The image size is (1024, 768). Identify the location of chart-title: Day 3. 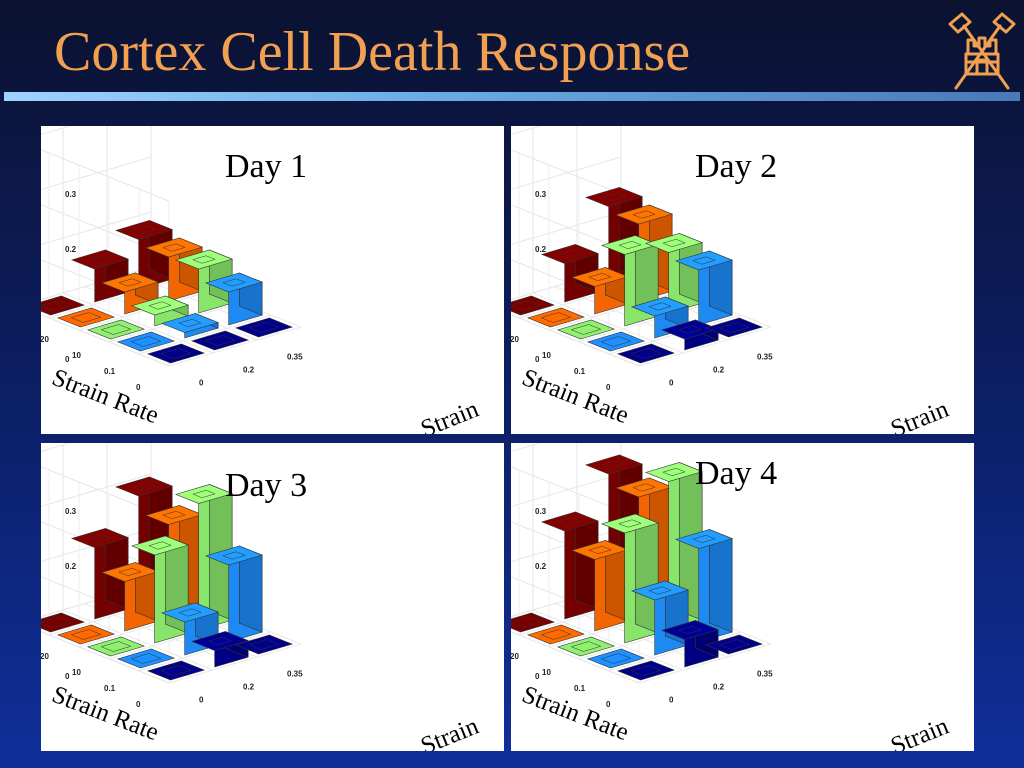
(266, 485).